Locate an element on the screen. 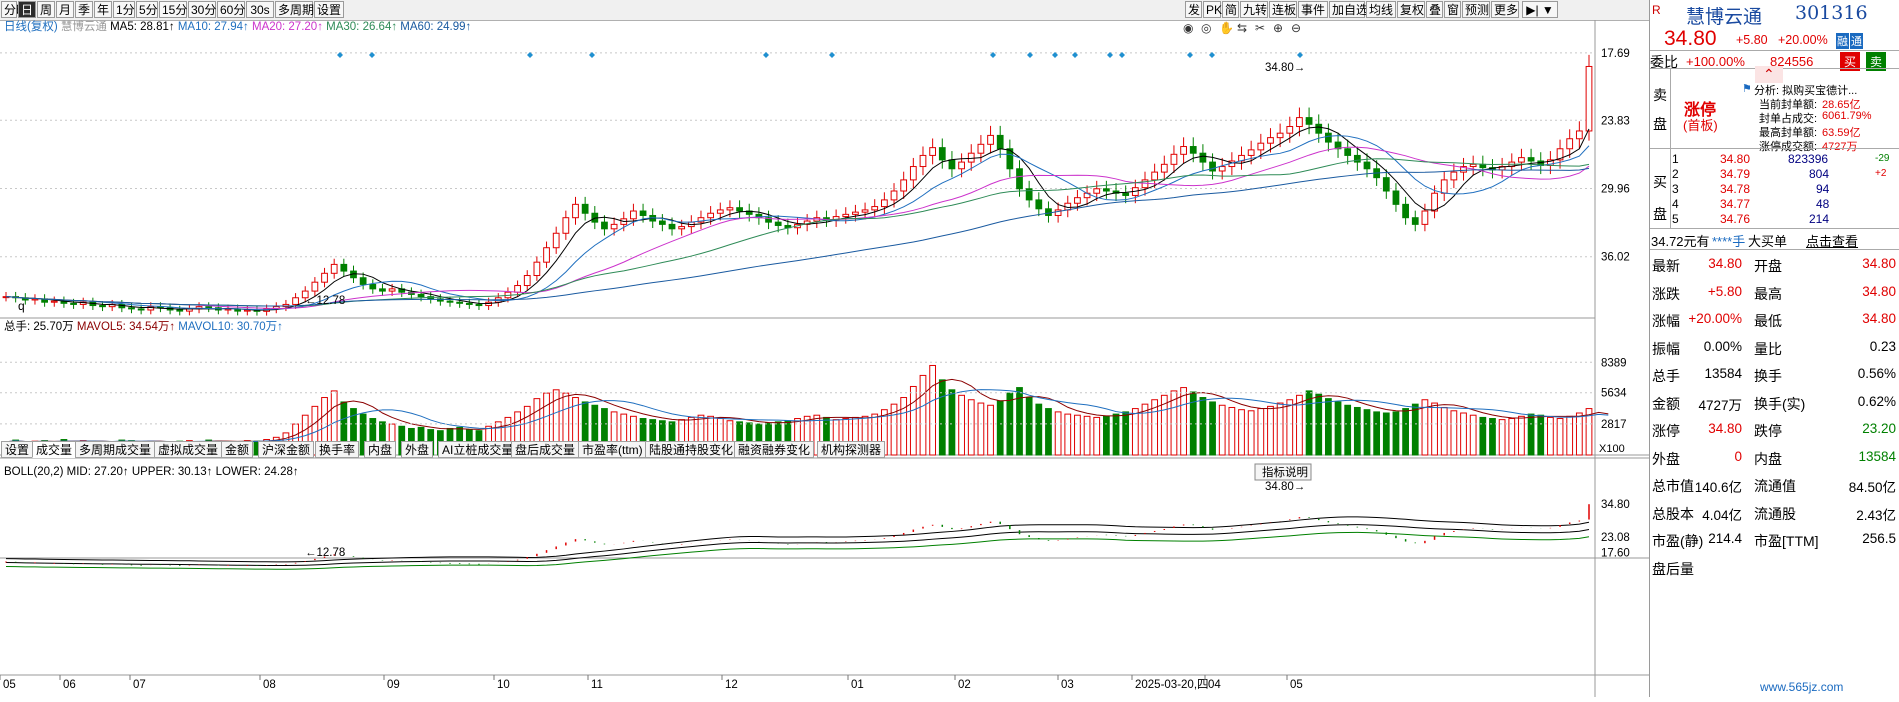  toolbar-right-7: 均线 is located at coordinates (1381, 9).